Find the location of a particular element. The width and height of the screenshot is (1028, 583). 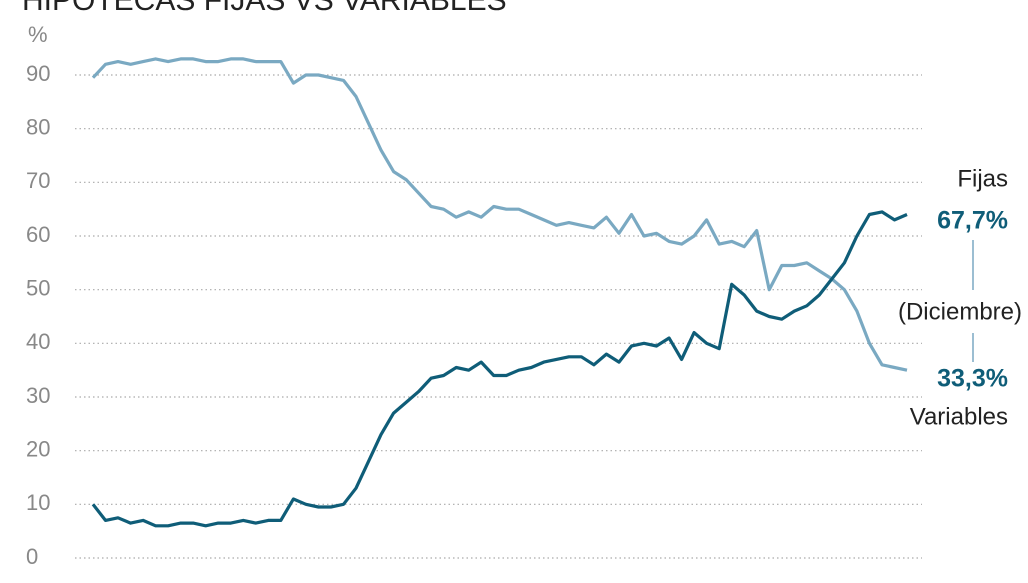

series-label: Variables is located at coordinates (959, 416).